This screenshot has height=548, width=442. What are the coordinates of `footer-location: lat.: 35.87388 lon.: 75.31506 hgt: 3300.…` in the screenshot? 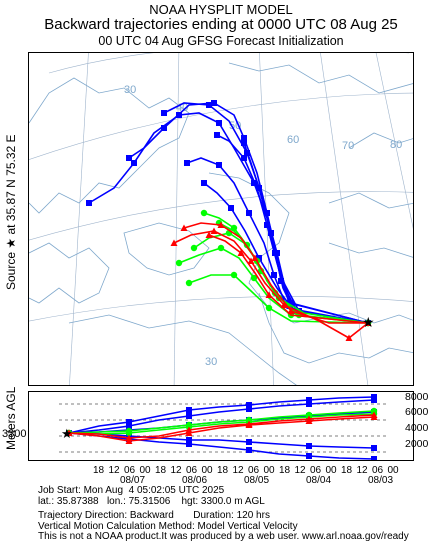 It's located at (151, 501).